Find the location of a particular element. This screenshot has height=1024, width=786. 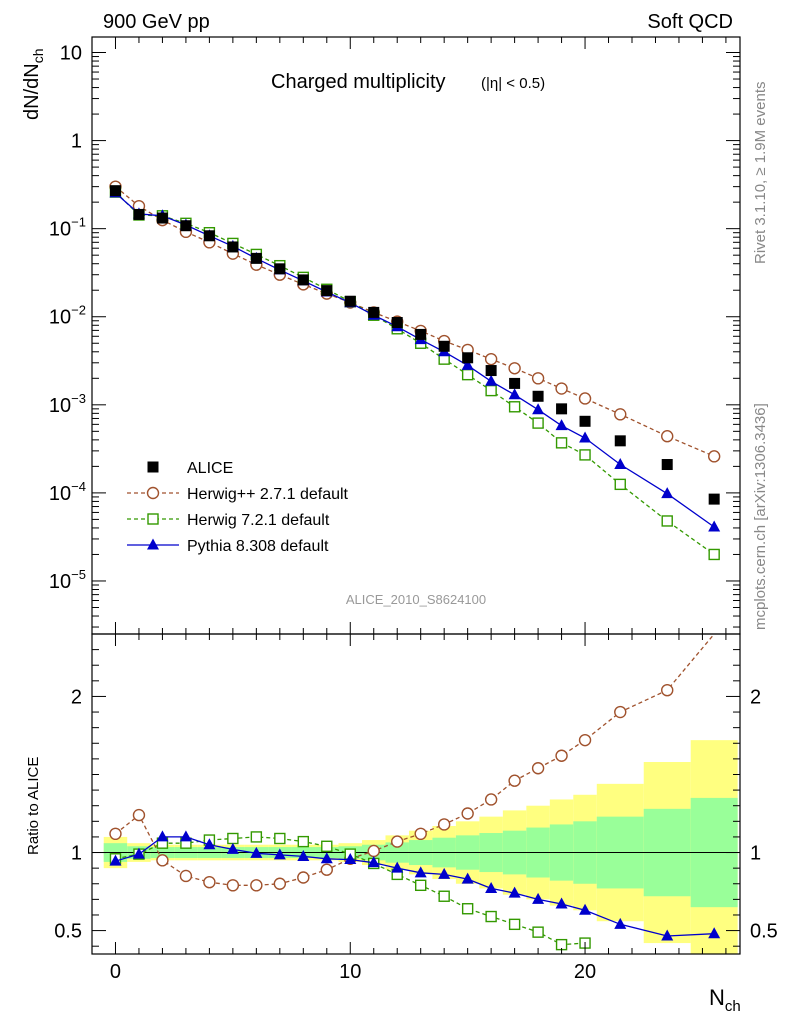

legend-label: Herwig 7.2.1 default is located at coordinates (258, 520).